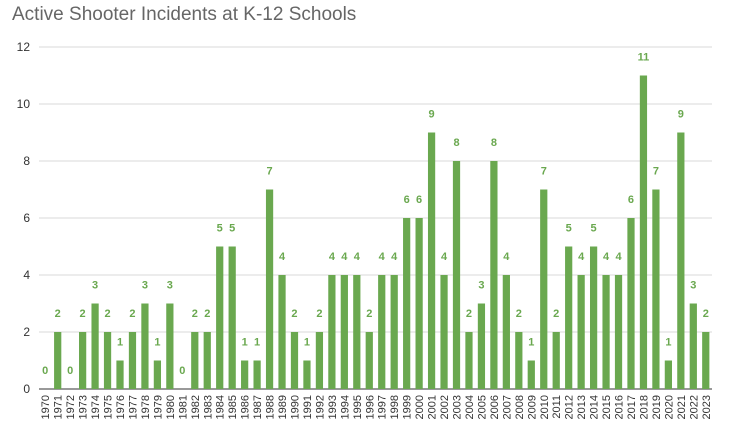 Image resolution: width=730 pixels, height=436 pixels. Describe the element at coordinates (458, 407) in the screenshot. I see `x-tick-label: 2003` at that location.